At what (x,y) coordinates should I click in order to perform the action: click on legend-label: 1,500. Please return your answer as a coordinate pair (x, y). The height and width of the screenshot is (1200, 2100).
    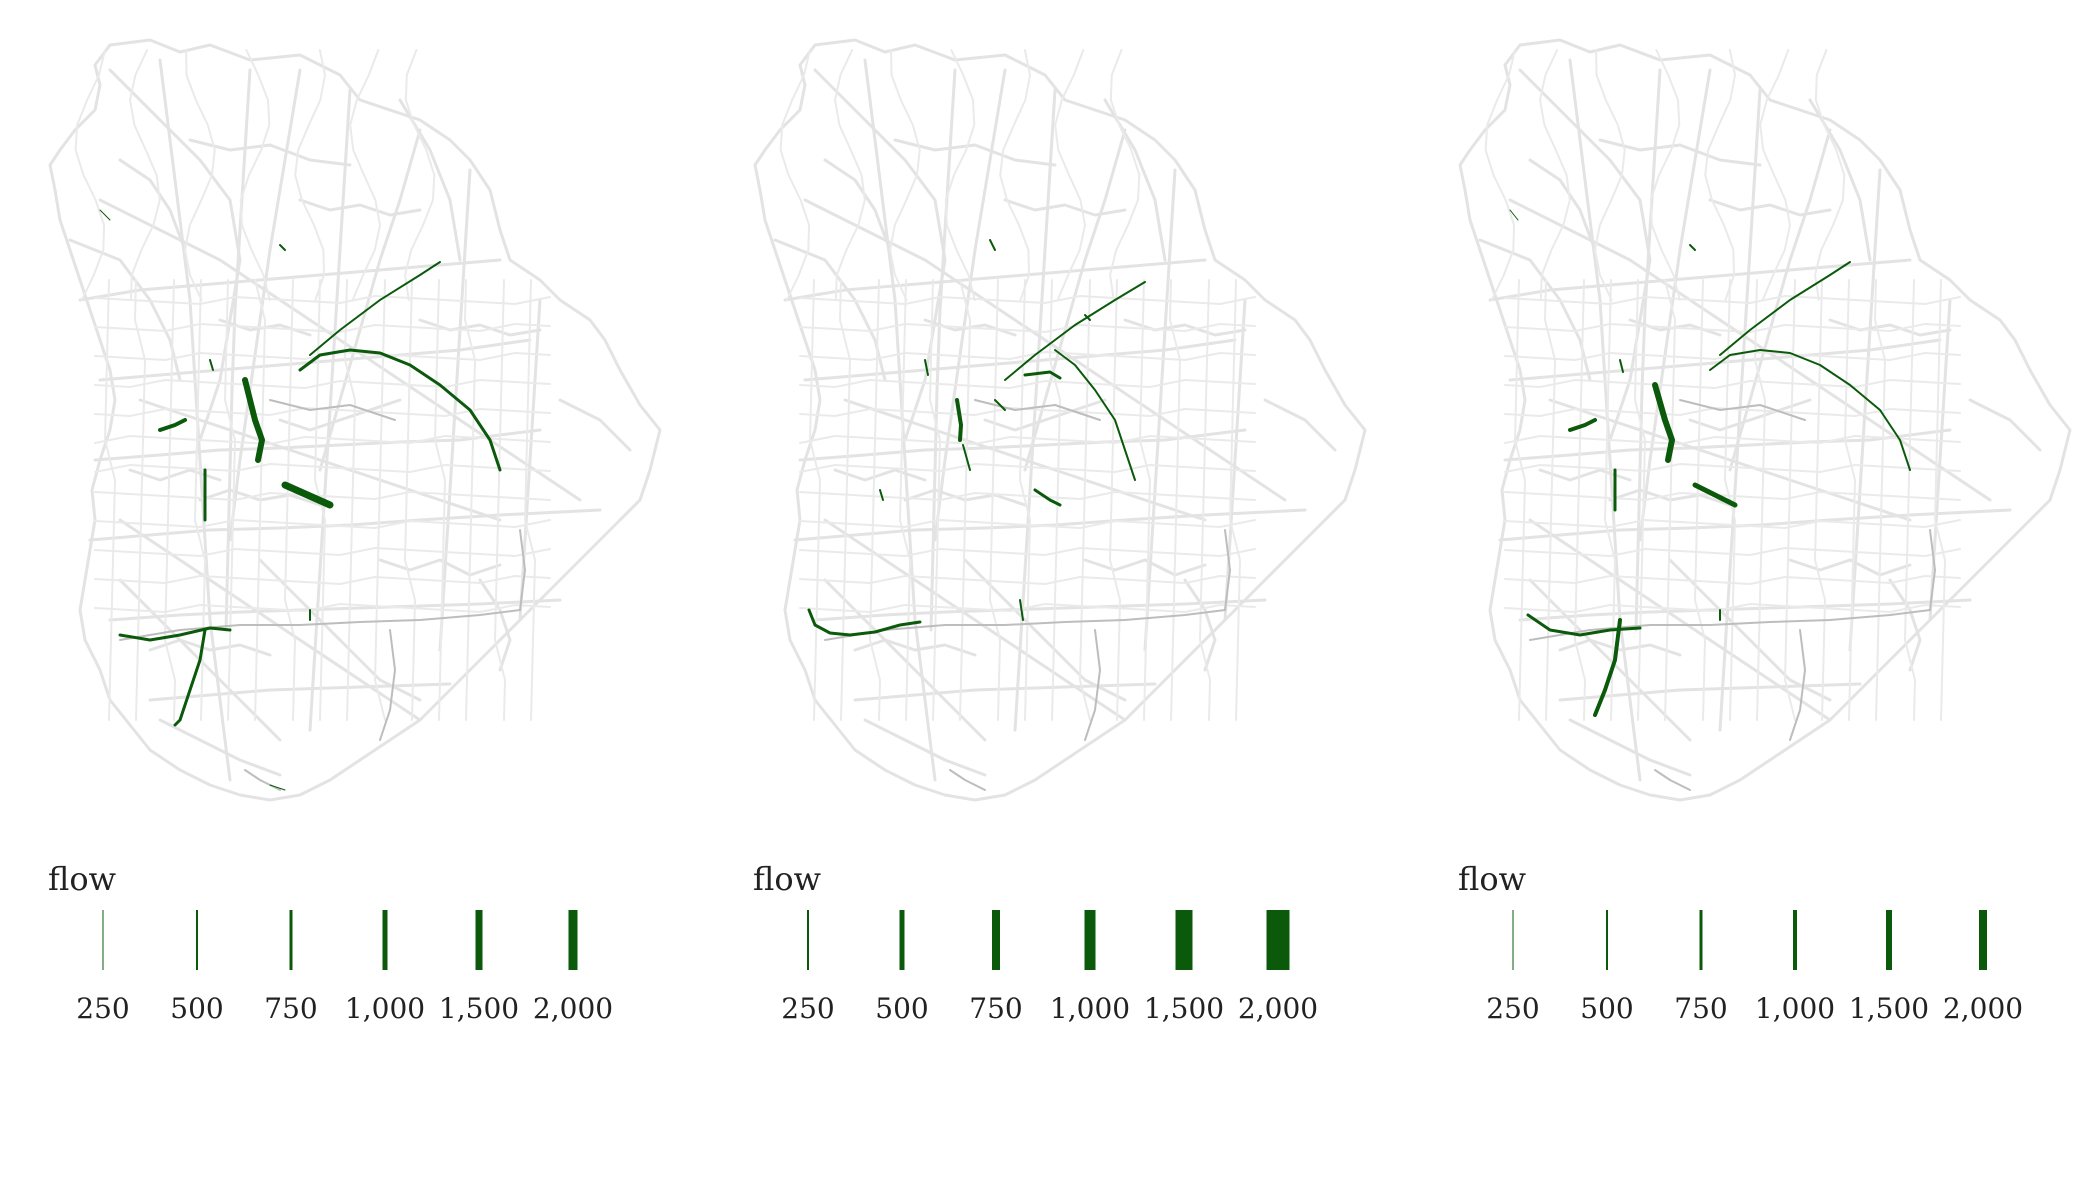
    Looking at the image, I should click on (1184, 1008).